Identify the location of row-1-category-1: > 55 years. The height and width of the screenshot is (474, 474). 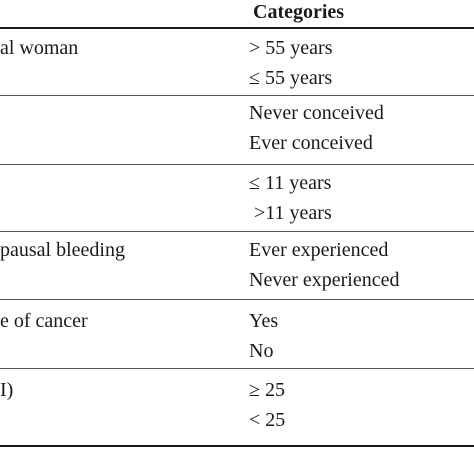
(291, 48).